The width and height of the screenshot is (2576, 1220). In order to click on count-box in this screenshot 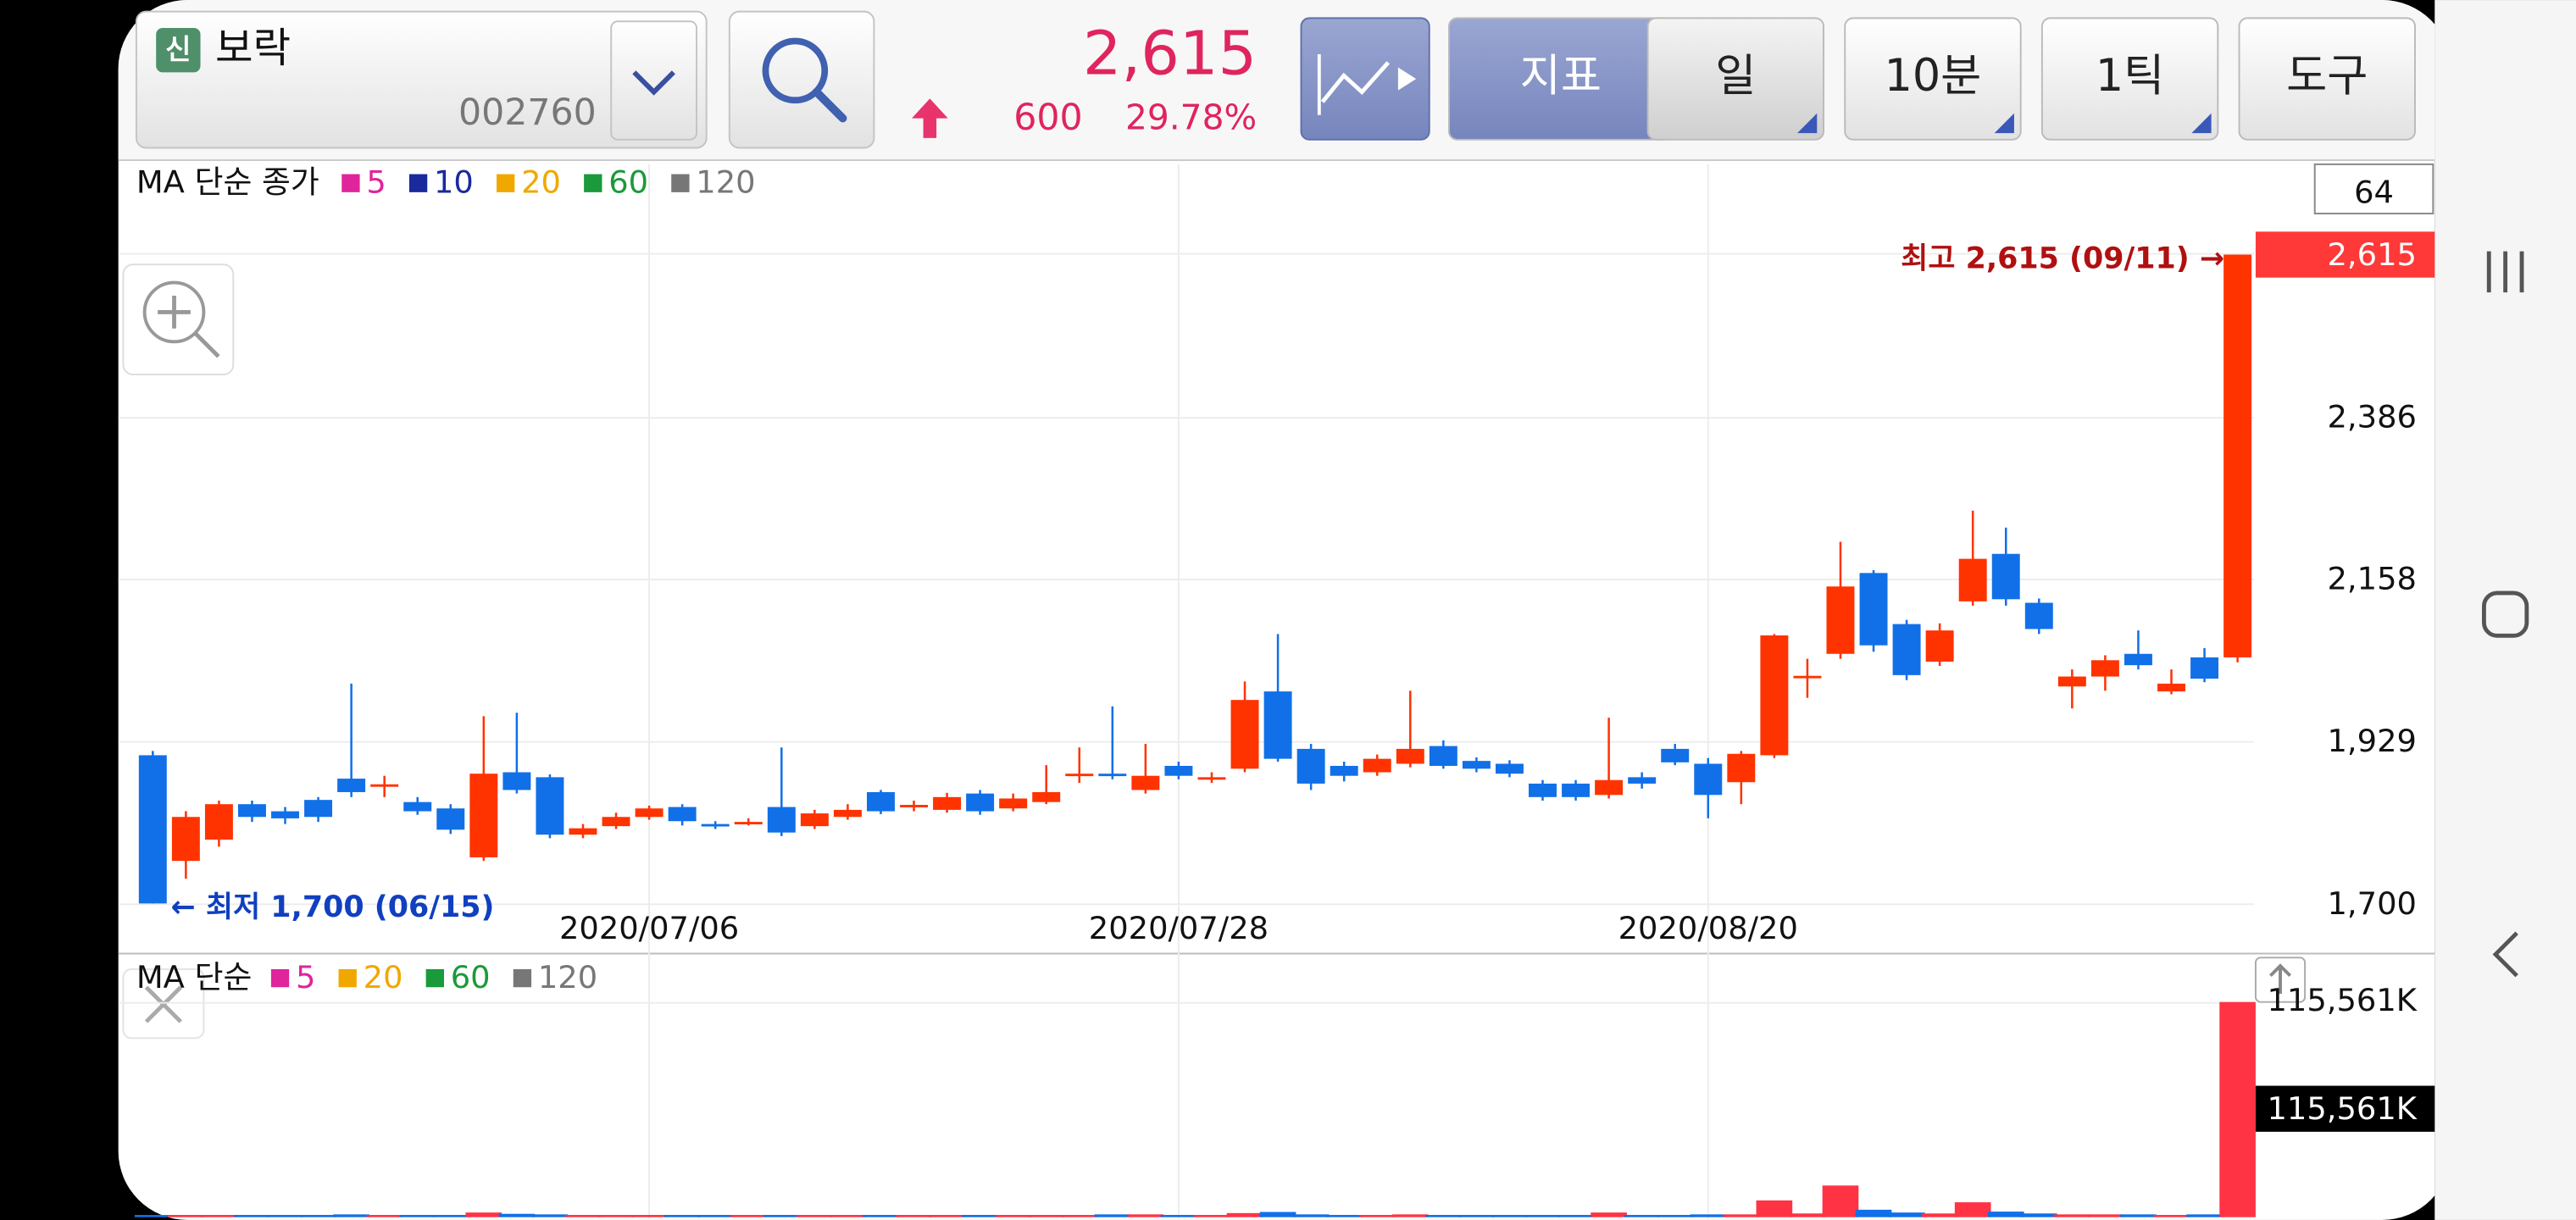, I will do `click(2373, 189)`.